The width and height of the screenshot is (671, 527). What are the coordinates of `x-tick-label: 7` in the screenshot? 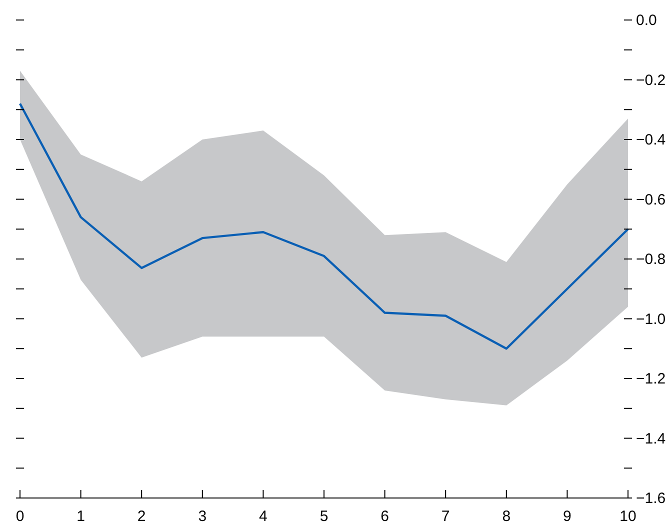 It's located at (445, 516).